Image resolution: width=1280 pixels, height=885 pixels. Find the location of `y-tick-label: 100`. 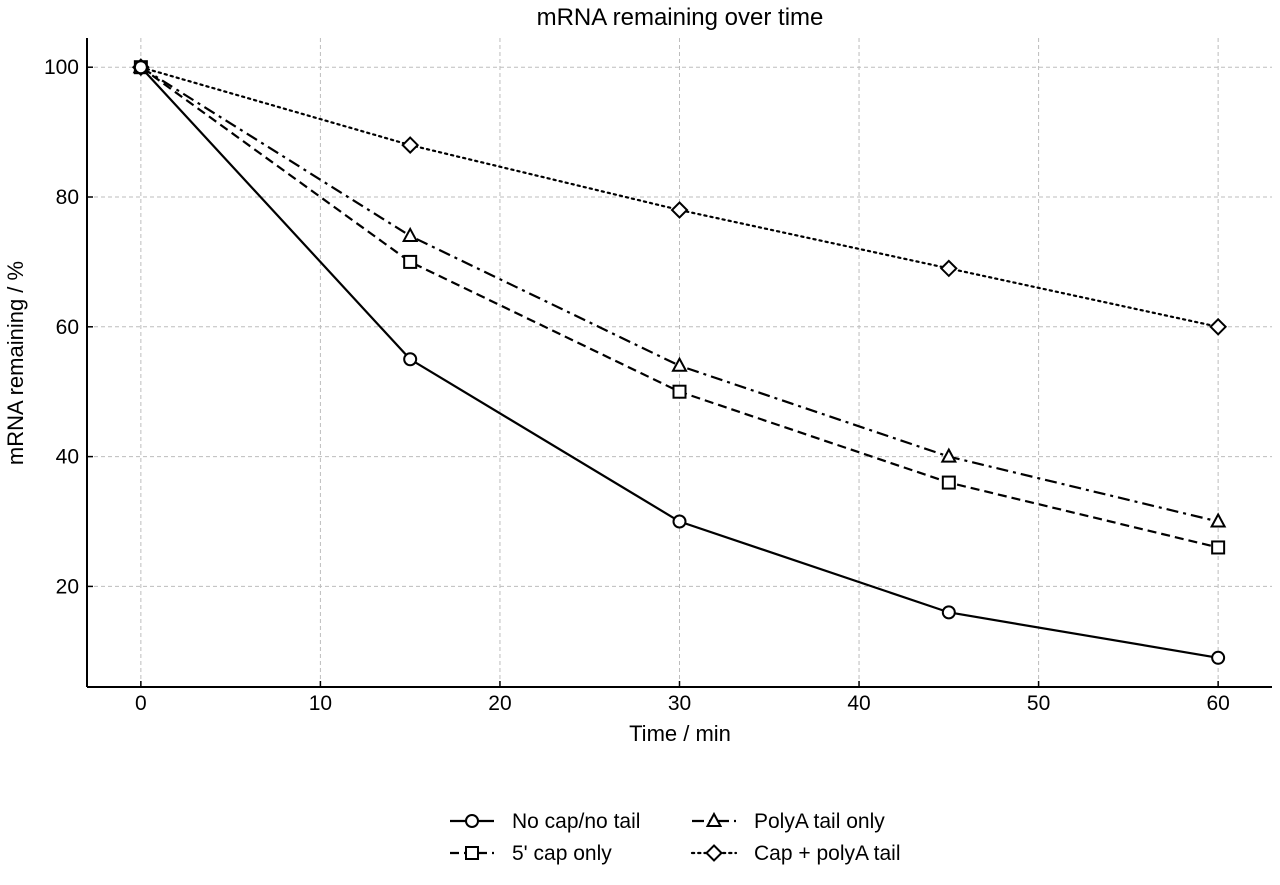

y-tick-label: 100 is located at coordinates (61, 67).